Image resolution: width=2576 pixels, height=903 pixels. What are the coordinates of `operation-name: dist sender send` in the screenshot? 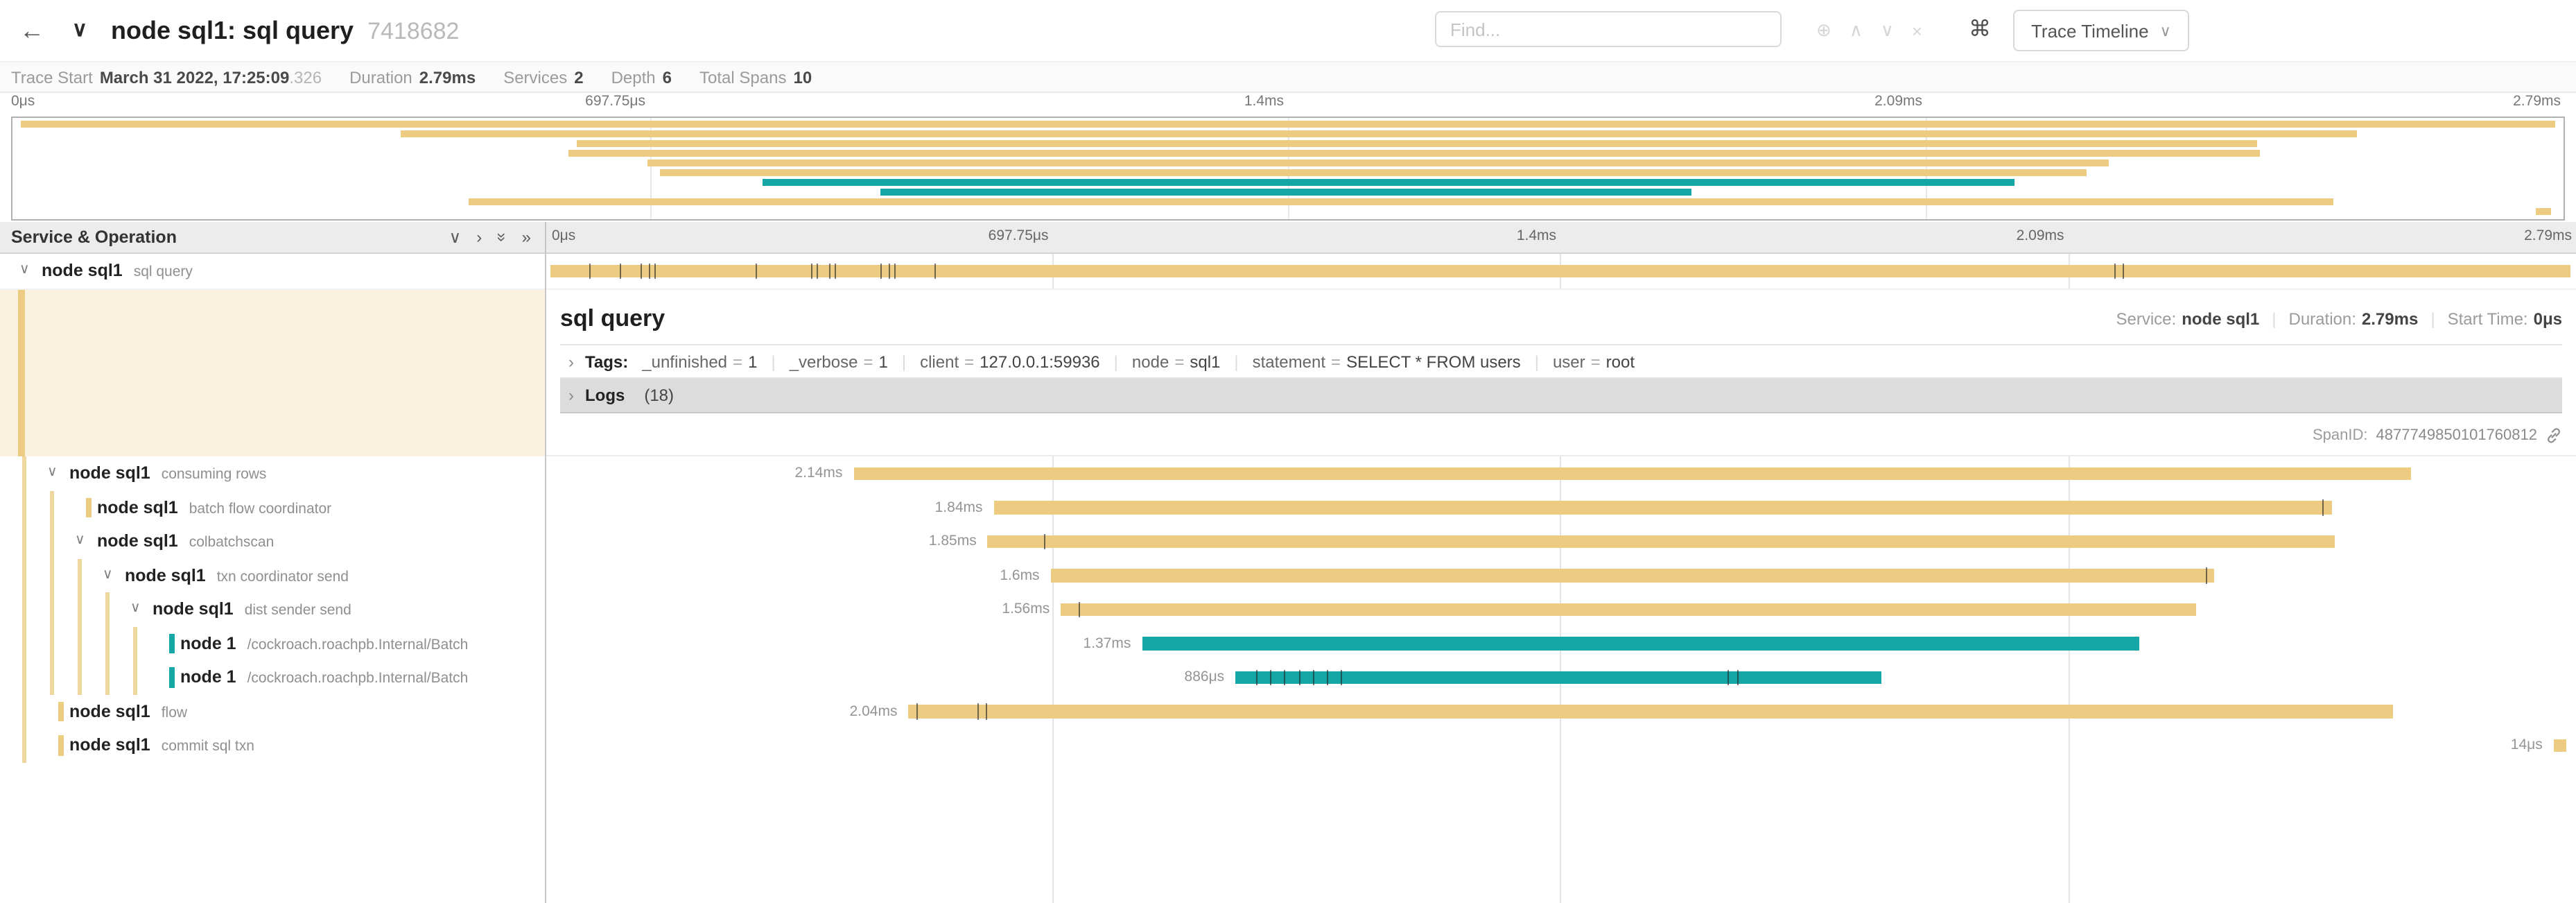 It's located at (297, 610).